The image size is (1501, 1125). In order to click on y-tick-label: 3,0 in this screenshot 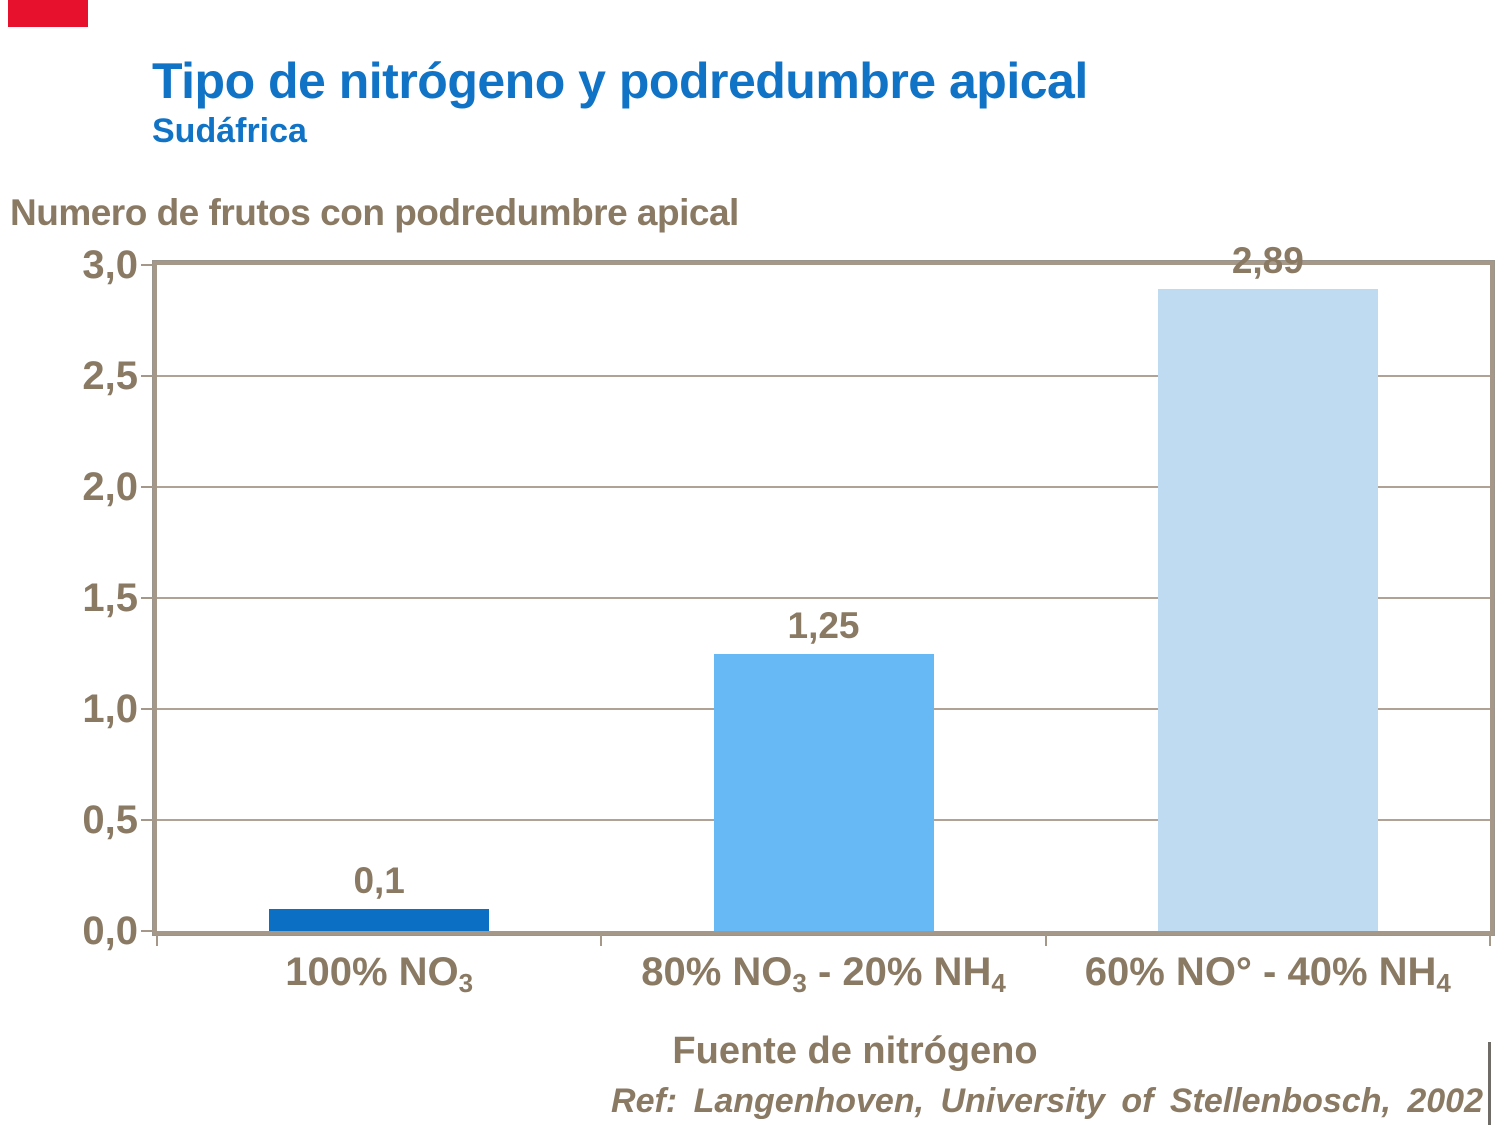, I will do `click(110, 265)`.